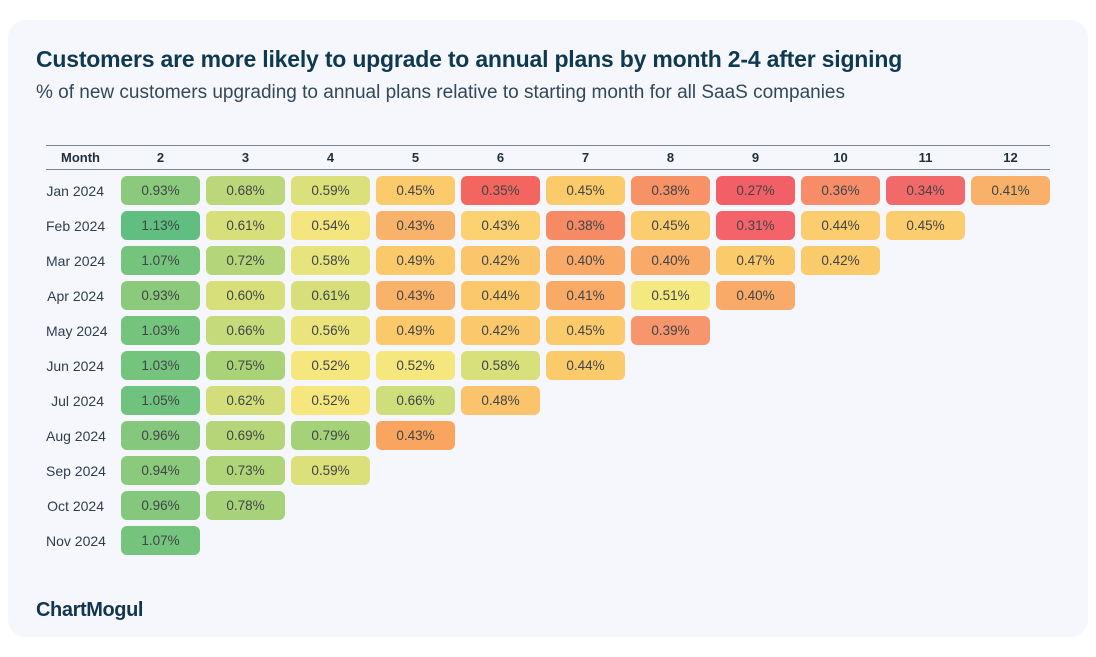  Describe the element at coordinates (245, 260) in the screenshot. I see `heatmap-cell: 0.72%` at that location.